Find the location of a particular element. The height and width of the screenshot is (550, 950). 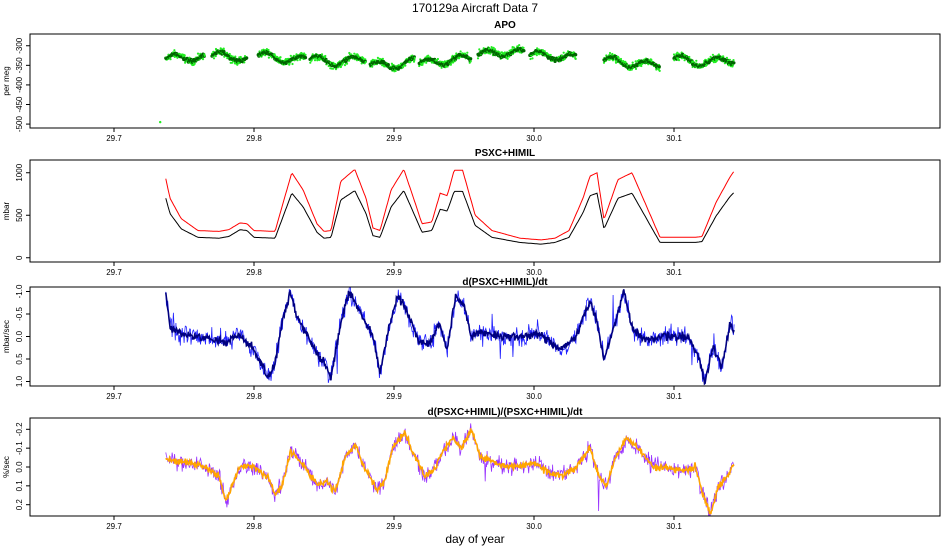

x-tick-label: 29.8 is located at coordinates (254, 396).